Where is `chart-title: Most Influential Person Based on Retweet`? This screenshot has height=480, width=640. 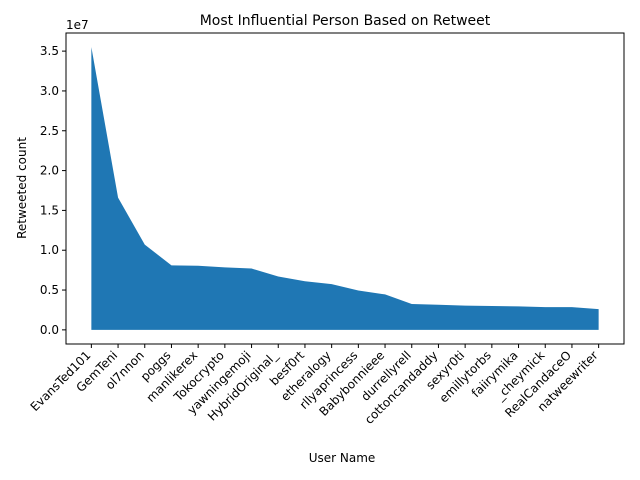 chart-title: Most Influential Person Based on Retweet is located at coordinates (345, 21).